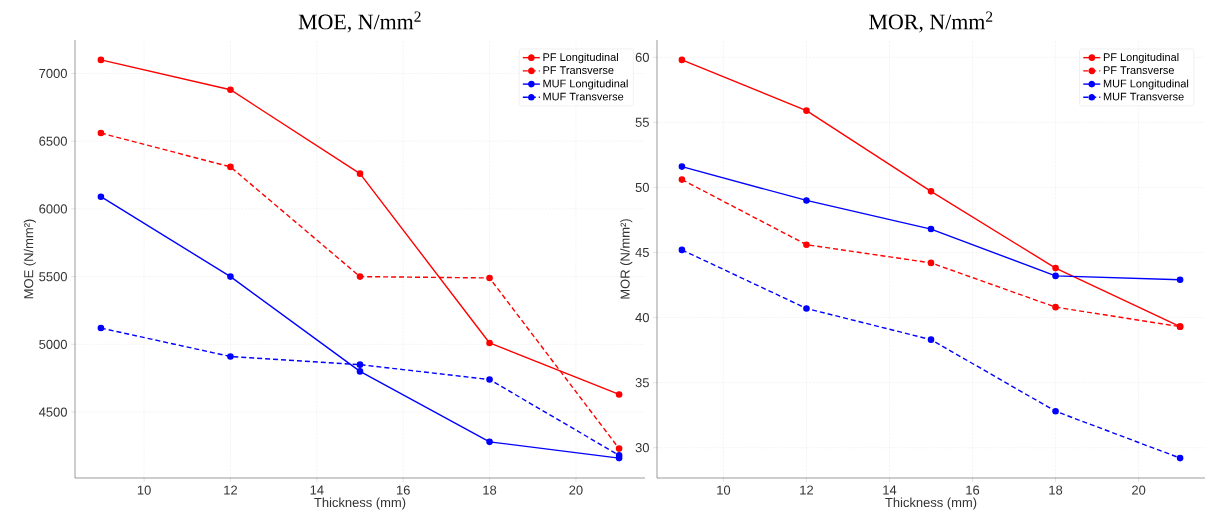  Describe the element at coordinates (642, 317) in the screenshot. I see `y-tick-label: 40` at that location.